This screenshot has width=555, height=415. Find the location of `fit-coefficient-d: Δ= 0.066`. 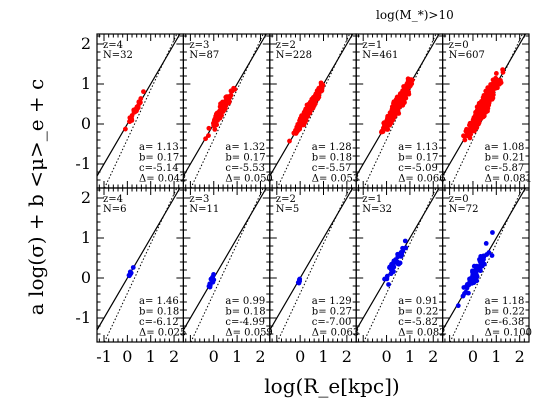

fit-coefficient-d: Δ= 0.066 is located at coordinates (421, 179).